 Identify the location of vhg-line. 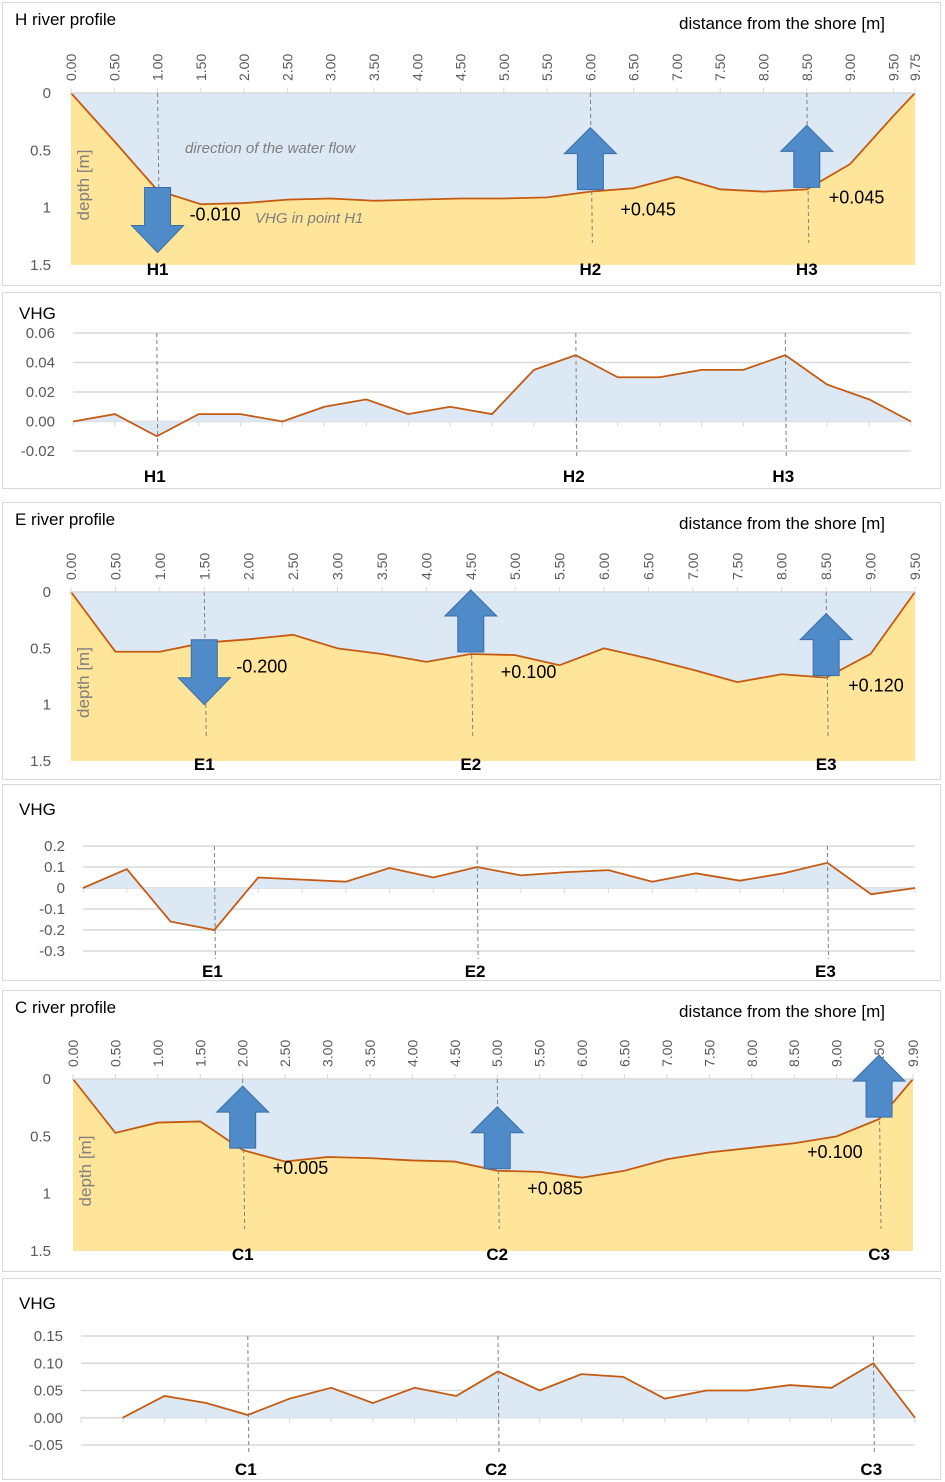
(499, 896).